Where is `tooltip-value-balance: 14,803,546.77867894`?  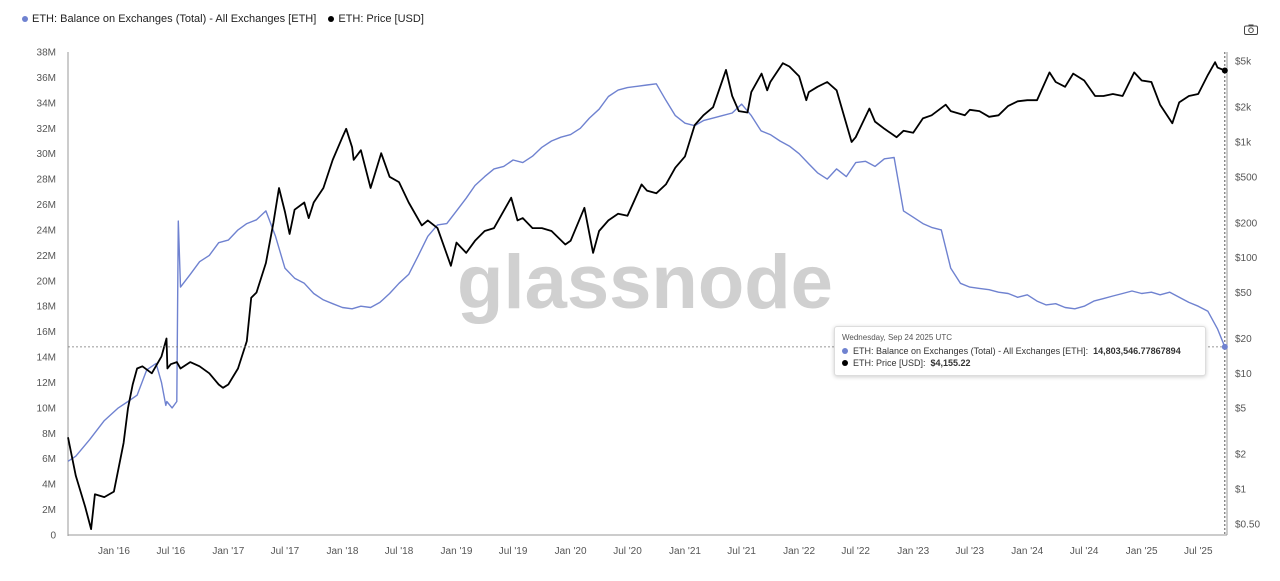
tooltip-value-balance: 14,803,546.77867894 is located at coordinates (1137, 351).